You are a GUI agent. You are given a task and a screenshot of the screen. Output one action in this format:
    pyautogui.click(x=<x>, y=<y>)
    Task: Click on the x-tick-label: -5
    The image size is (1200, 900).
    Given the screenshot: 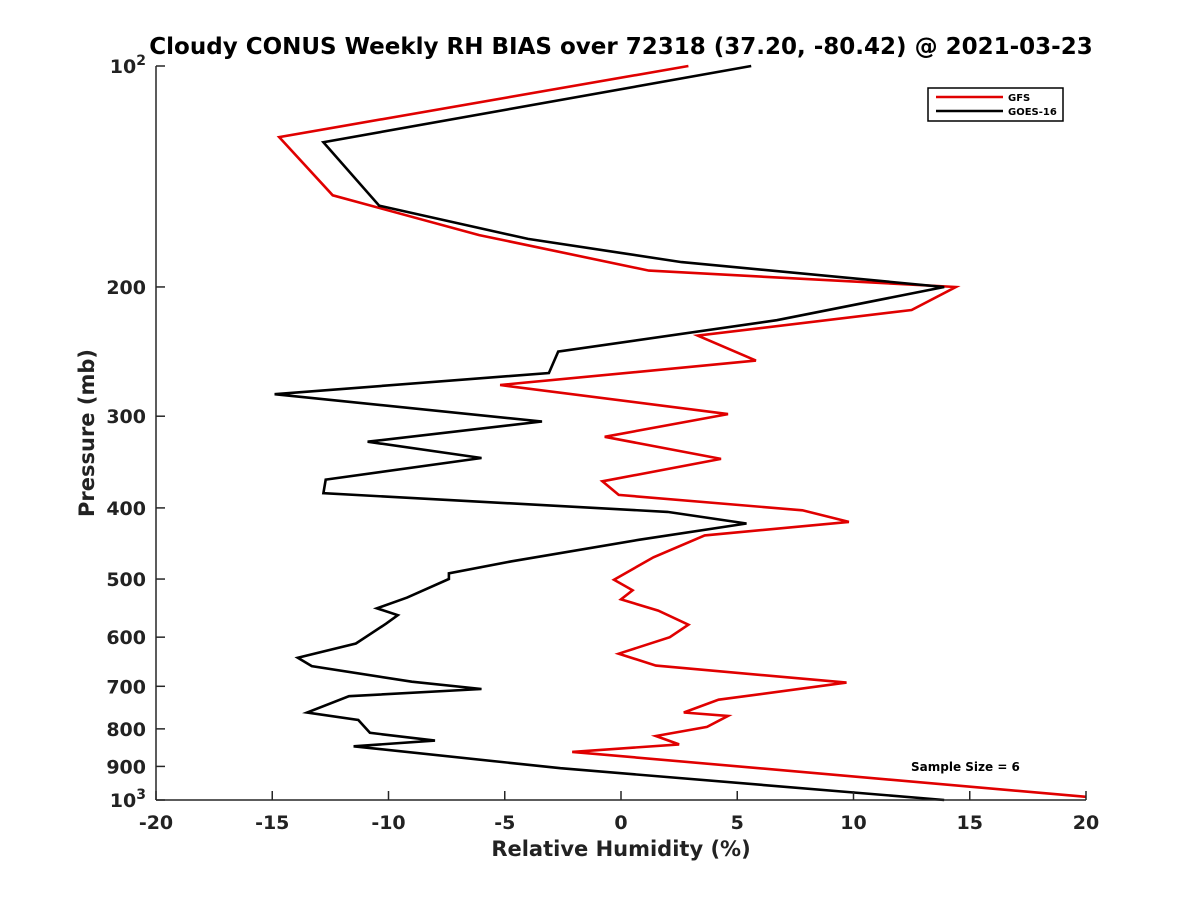 What is the action you would take?
    pyautogui.click(x=504, y=823)
    